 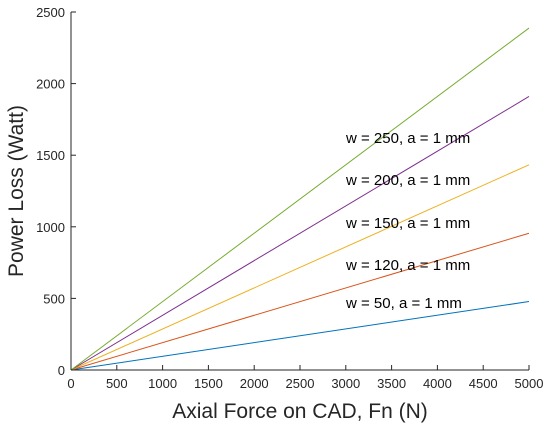 What do you see at coordinates (300, 411) in the screenshot?
I see `x-axis-title: Axial Force on CAD, Fn (N)` at bounding box center [300, 411].